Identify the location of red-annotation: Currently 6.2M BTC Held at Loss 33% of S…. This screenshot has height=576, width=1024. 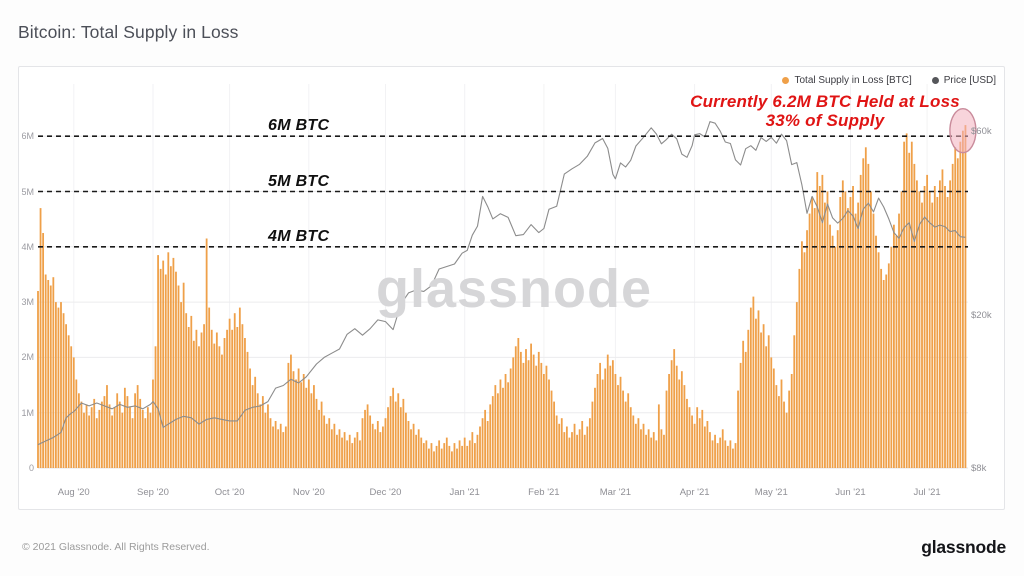
(825, 111).